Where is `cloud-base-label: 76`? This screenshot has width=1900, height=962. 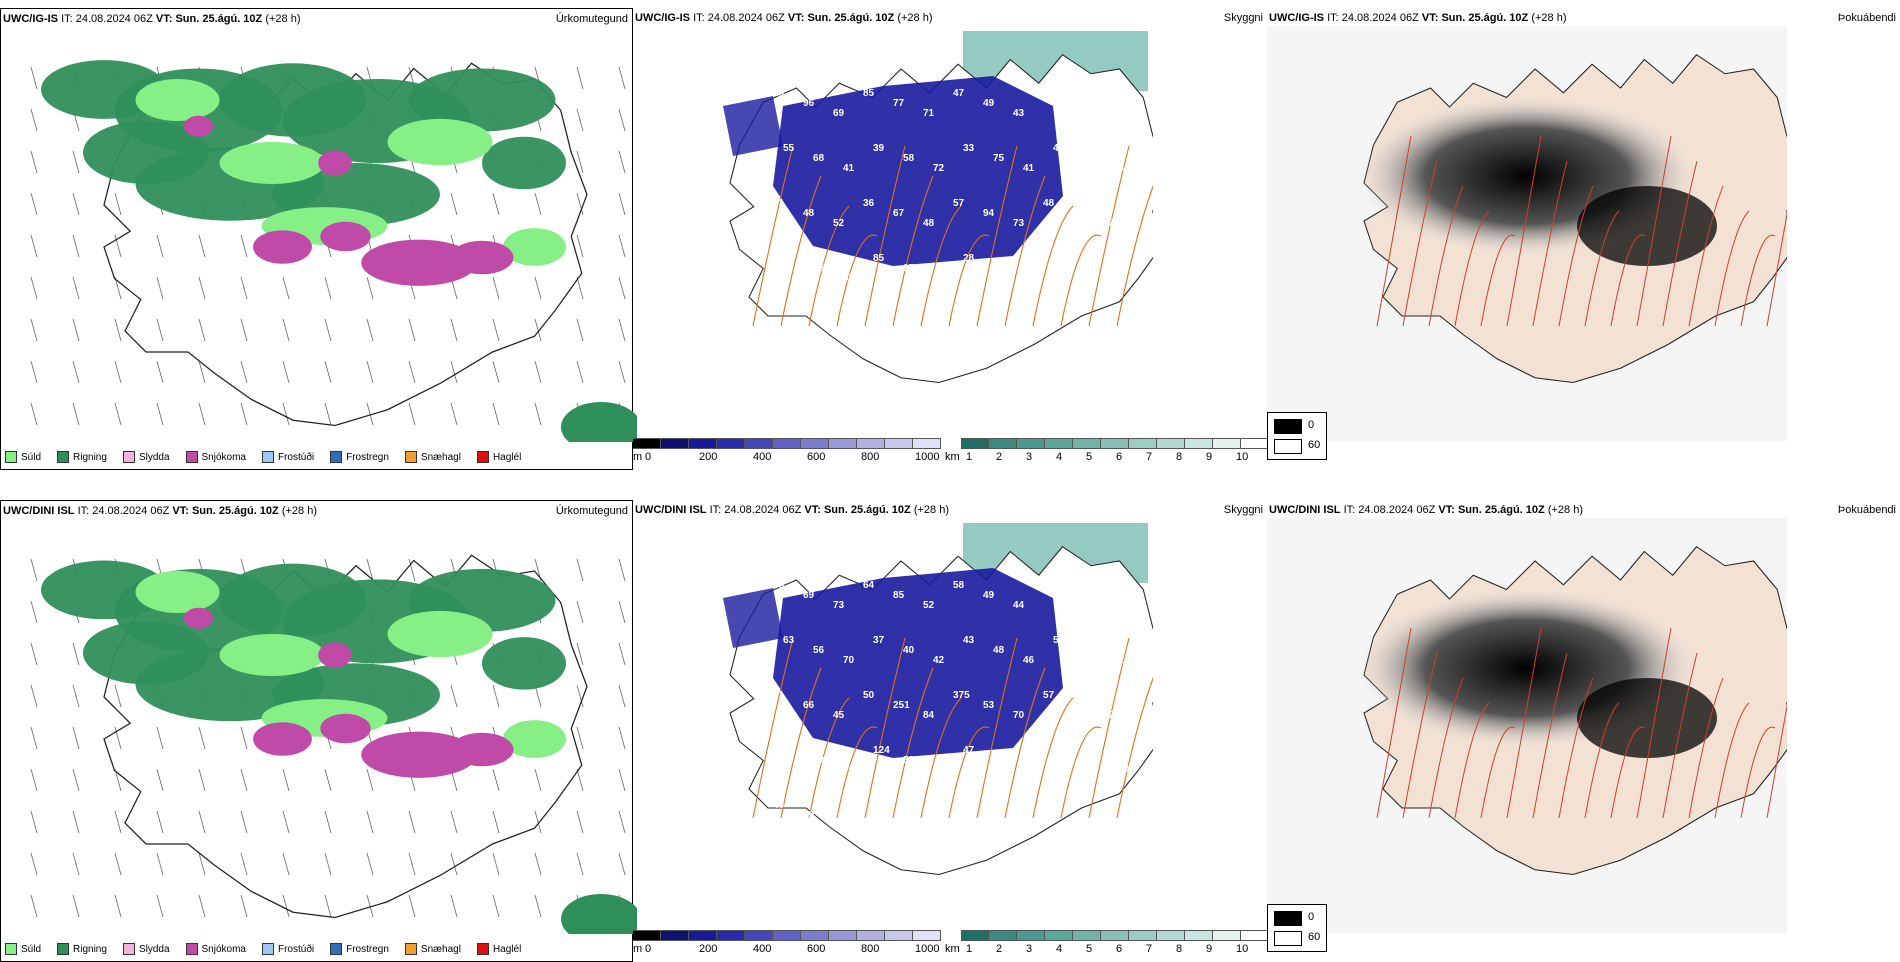
cloud-base-label: 76 is located at coordinates (849, 770).